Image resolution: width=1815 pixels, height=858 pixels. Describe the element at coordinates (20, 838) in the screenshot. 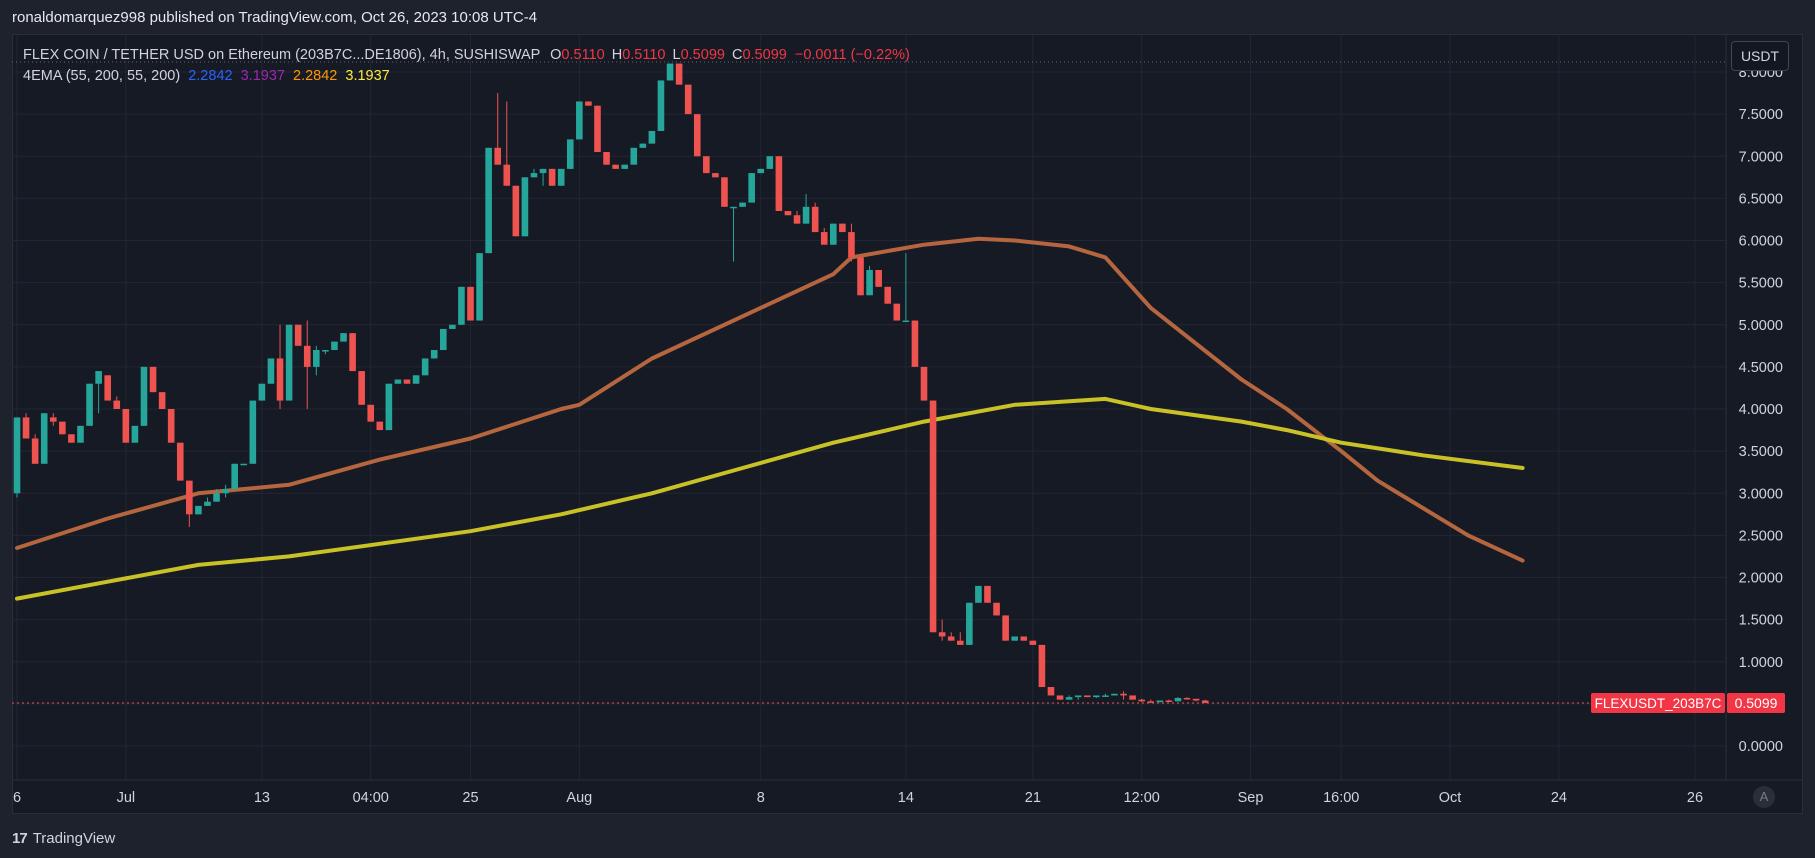

I see `tradingview-logo-icon: 17` at that location.